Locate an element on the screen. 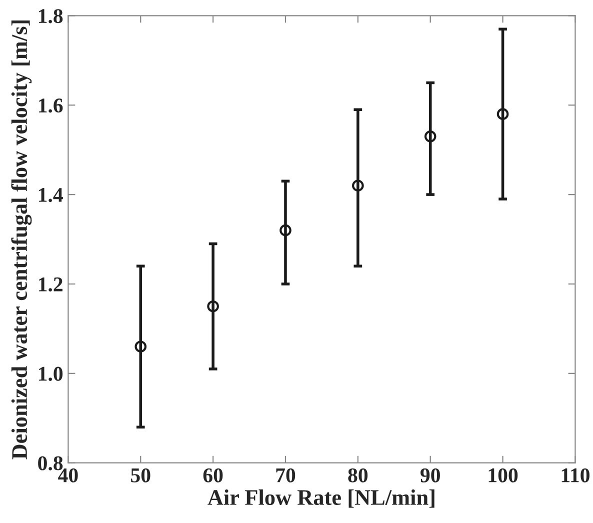 This screenshot has width=593, height=523. x-tick-label: 50 is located at coordinates (140, 475).